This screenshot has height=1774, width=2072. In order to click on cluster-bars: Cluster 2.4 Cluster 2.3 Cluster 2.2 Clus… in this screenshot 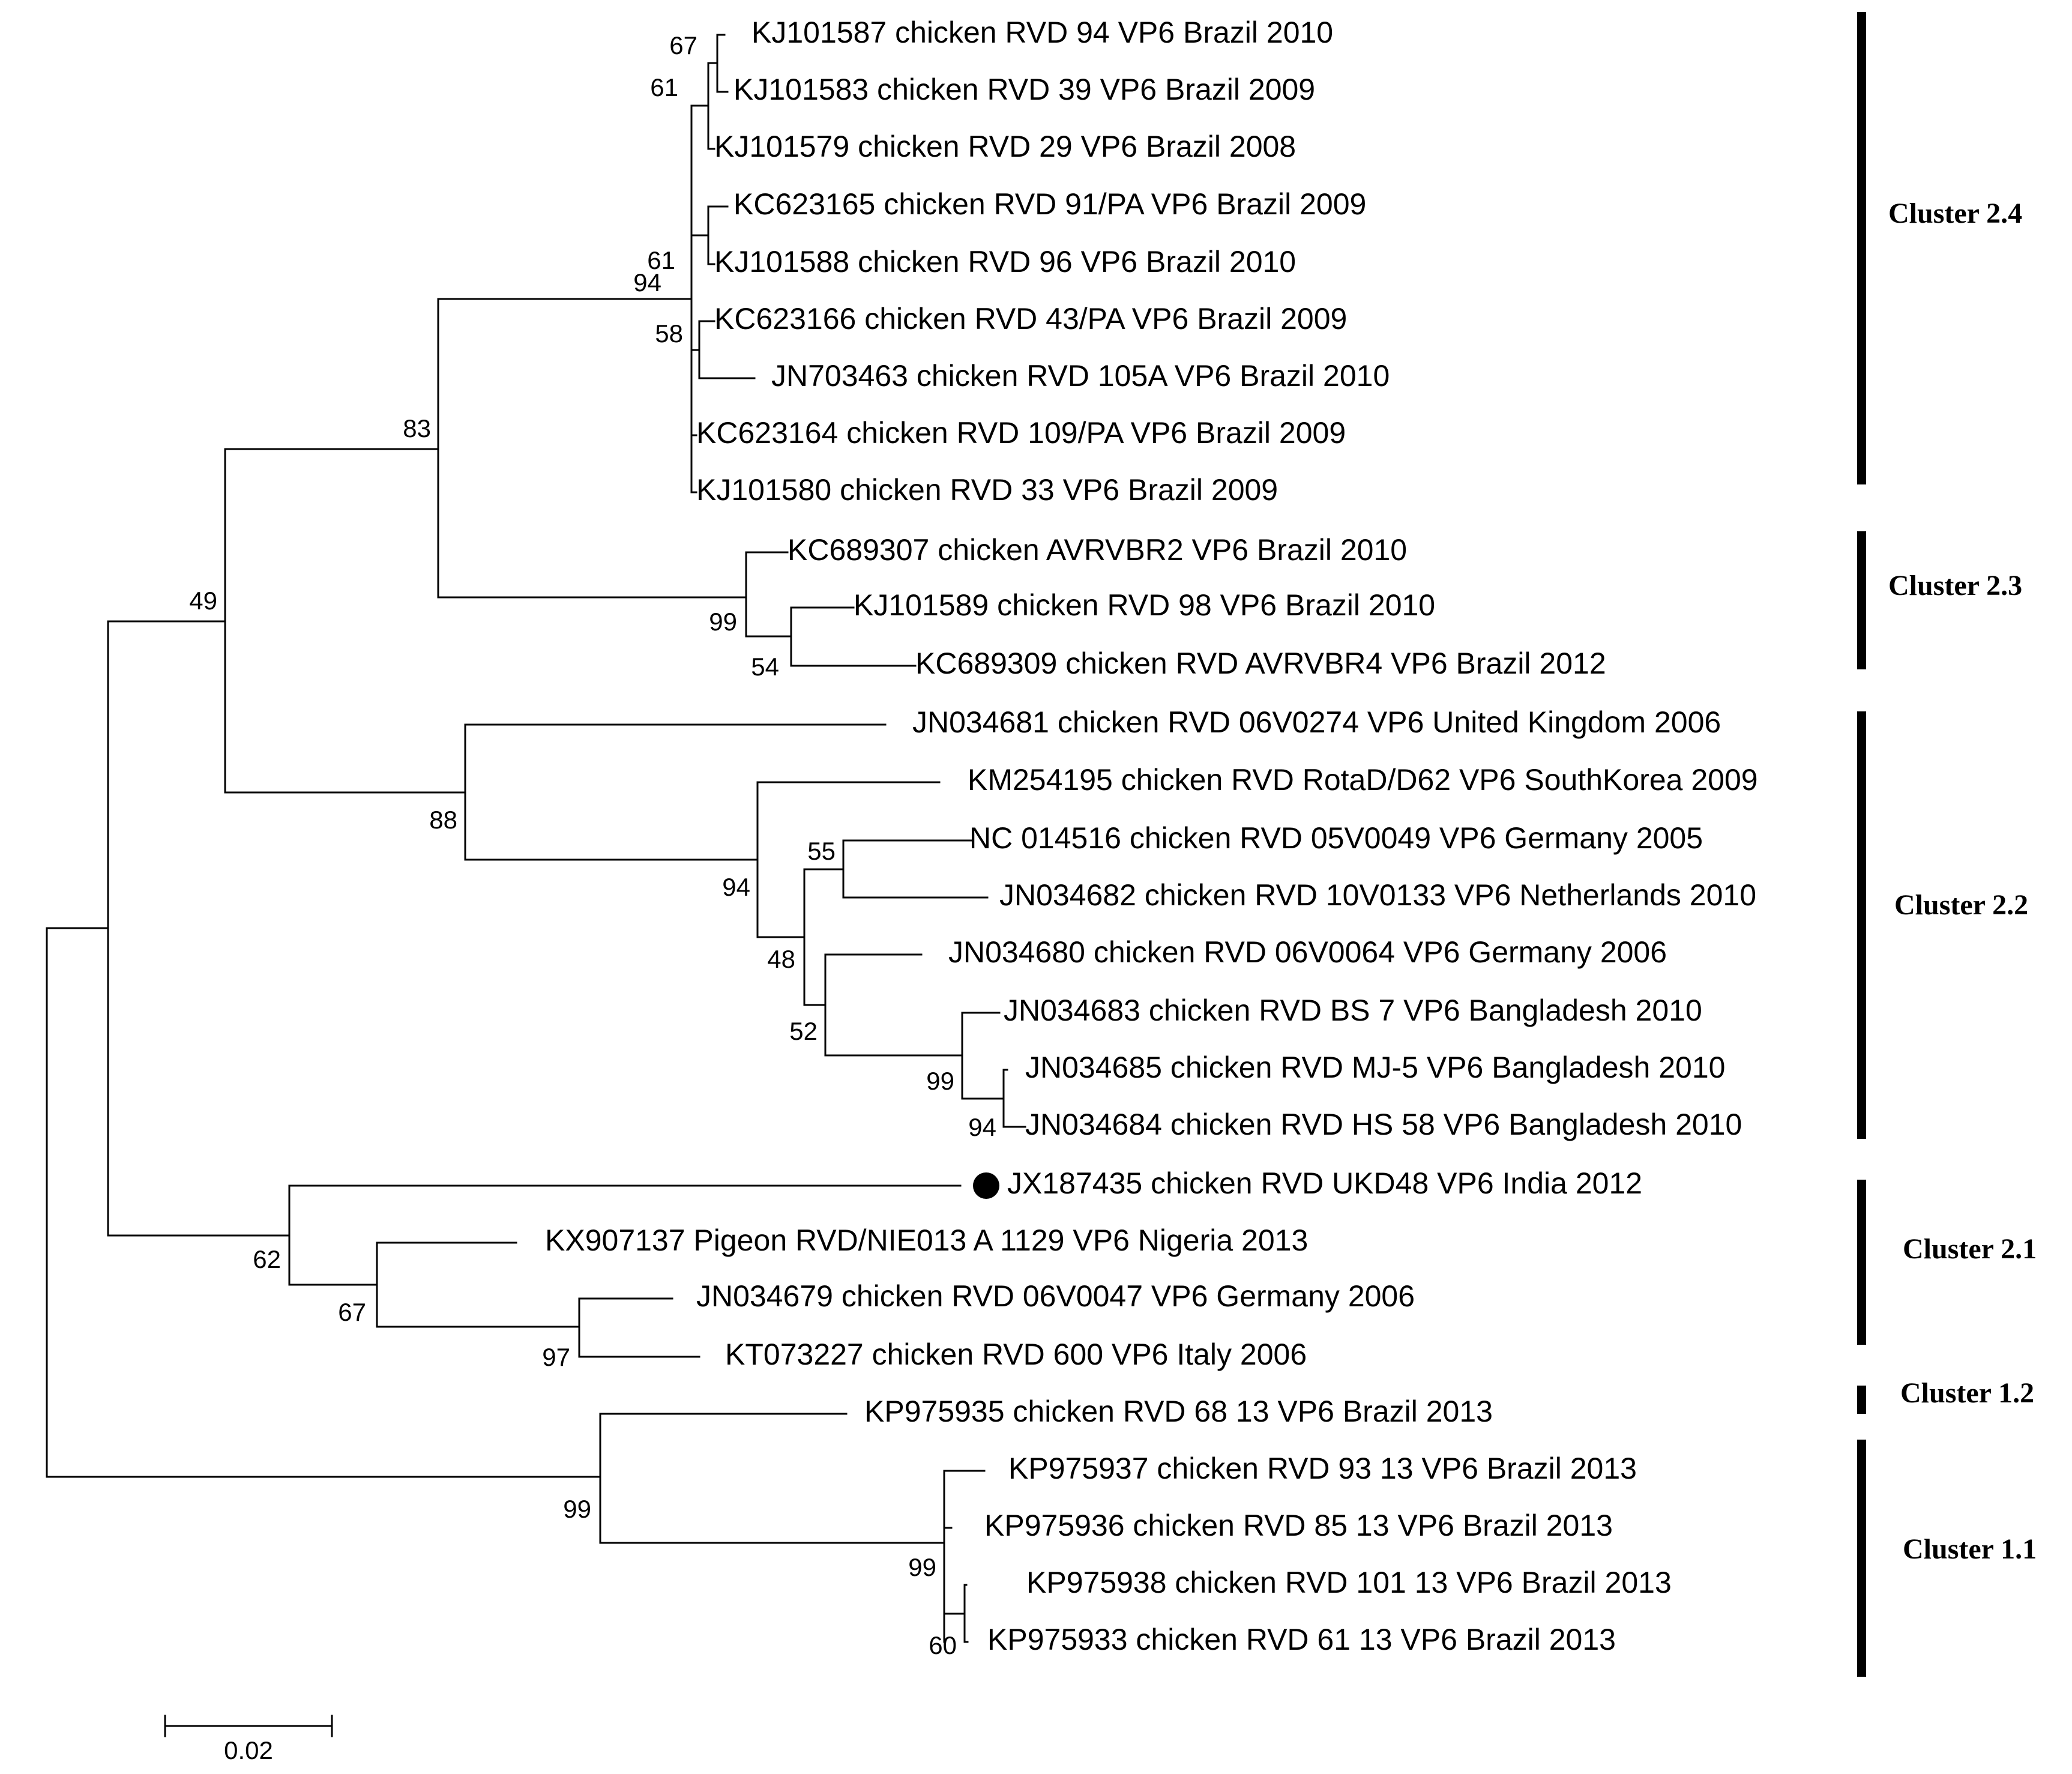, I will do `click(1947, 844)`.